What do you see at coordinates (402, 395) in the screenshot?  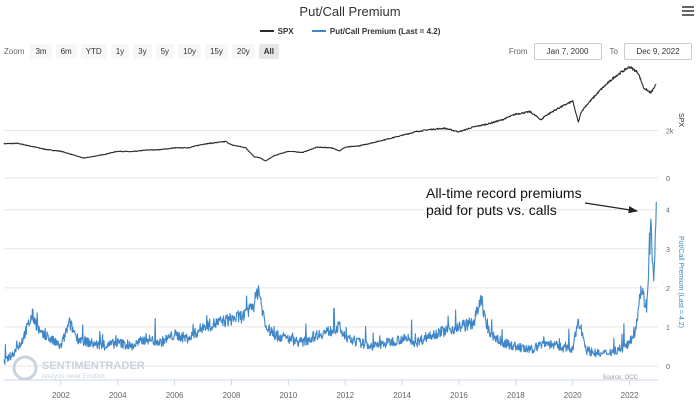 I see `x-tick-label: 2014` at bounding box center [402, 395].